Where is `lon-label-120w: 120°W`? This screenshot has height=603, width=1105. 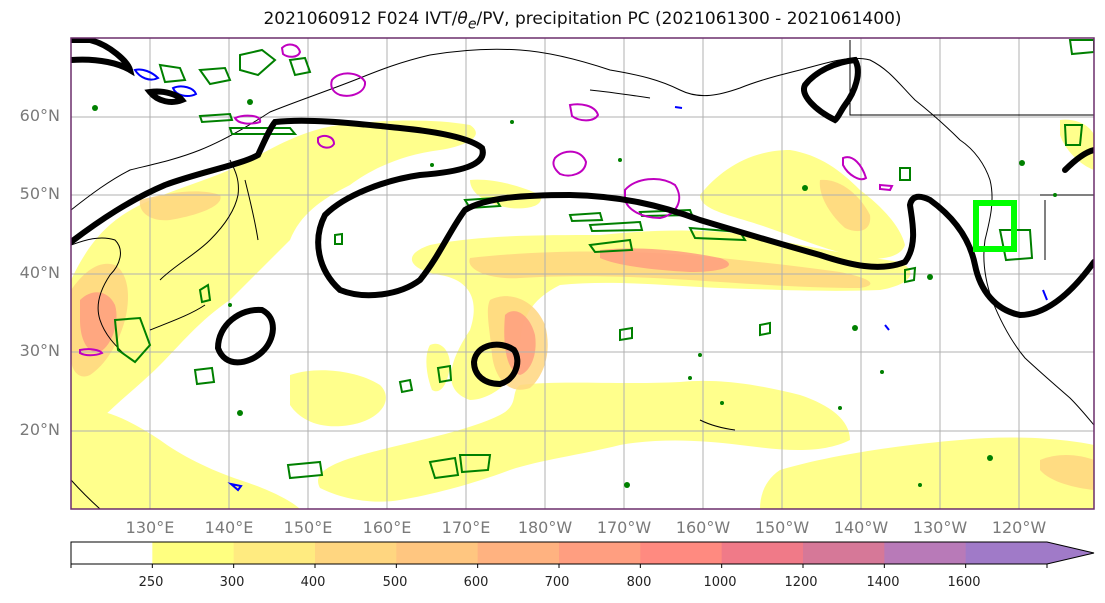 lon-label-120w: 120°W is located at coordinates (1019, 527).